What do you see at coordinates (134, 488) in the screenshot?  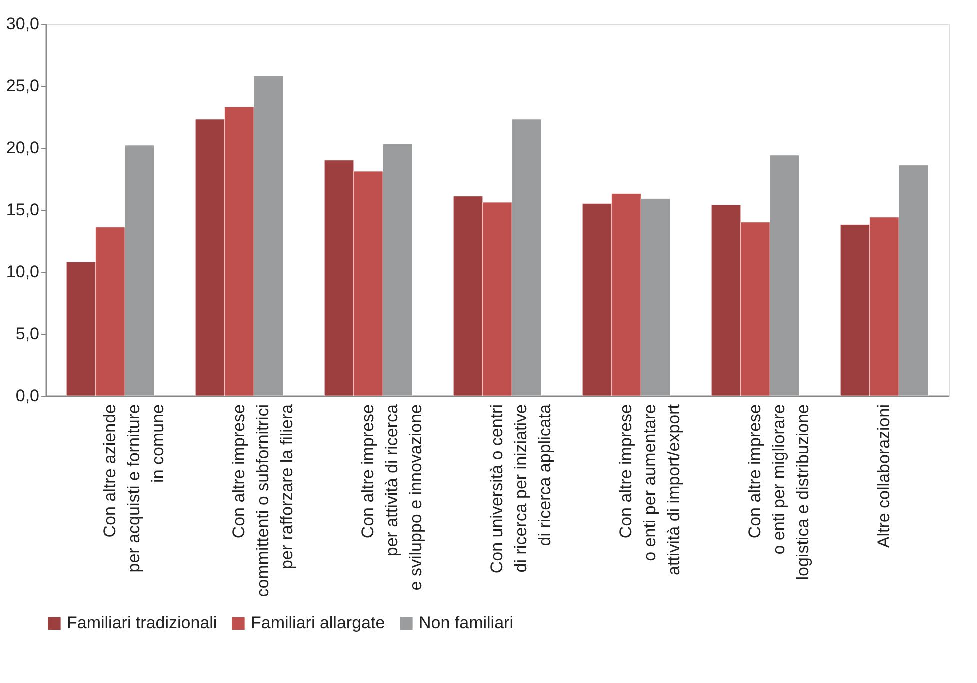 I see `x-tick-label: Con altre aziende per acquisti e forniture in comune` at bounding box center [134, 488].